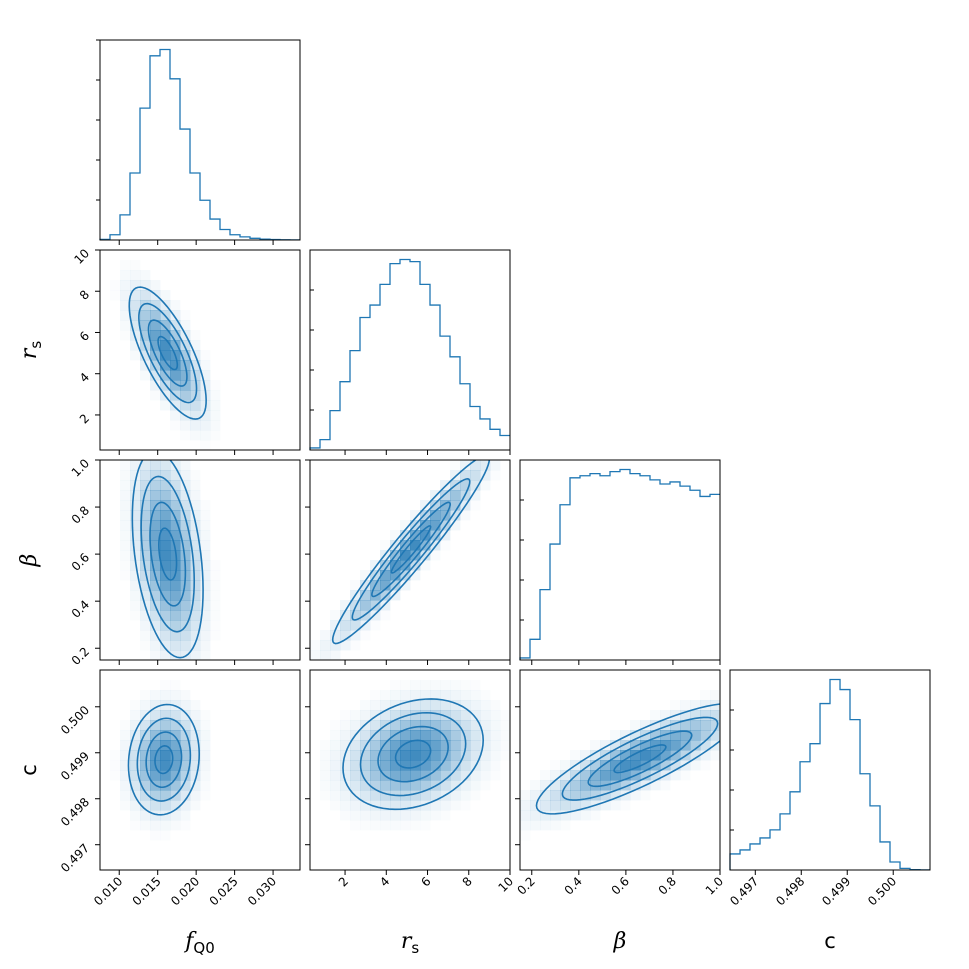  Describe the element at coordinates (80, 561) in the screenshot. I see `y-tick-label: 0.6` at that location.